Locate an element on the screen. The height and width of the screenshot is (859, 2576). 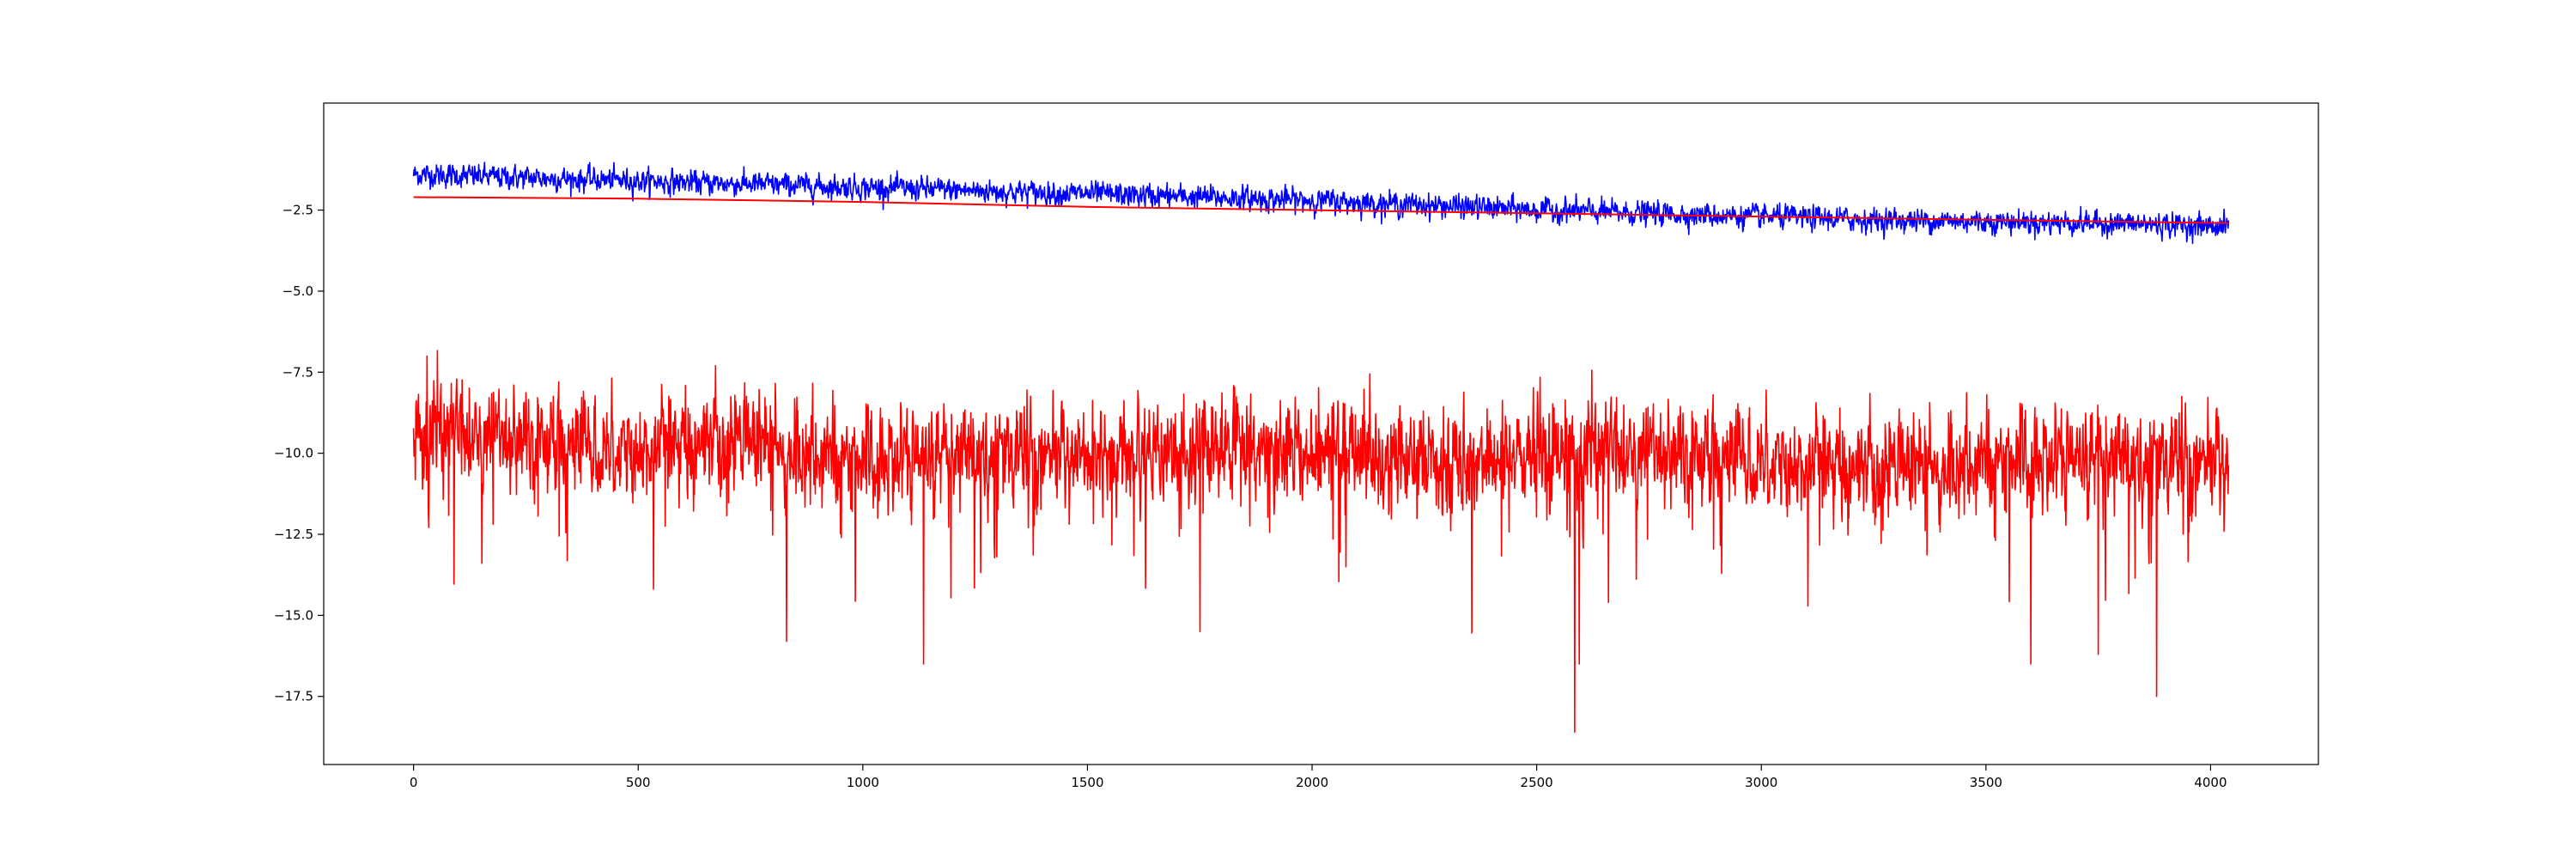
x-tick-label: 2000 is located at coordinates (1312, 783).